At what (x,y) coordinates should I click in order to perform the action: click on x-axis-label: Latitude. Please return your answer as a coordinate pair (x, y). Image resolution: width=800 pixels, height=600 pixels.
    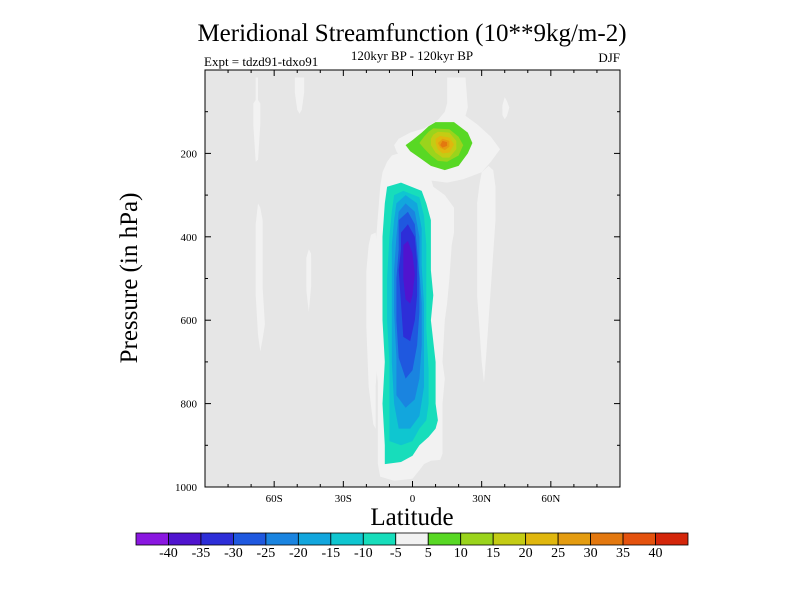
    Looking at the image, I should click on (411, 517).